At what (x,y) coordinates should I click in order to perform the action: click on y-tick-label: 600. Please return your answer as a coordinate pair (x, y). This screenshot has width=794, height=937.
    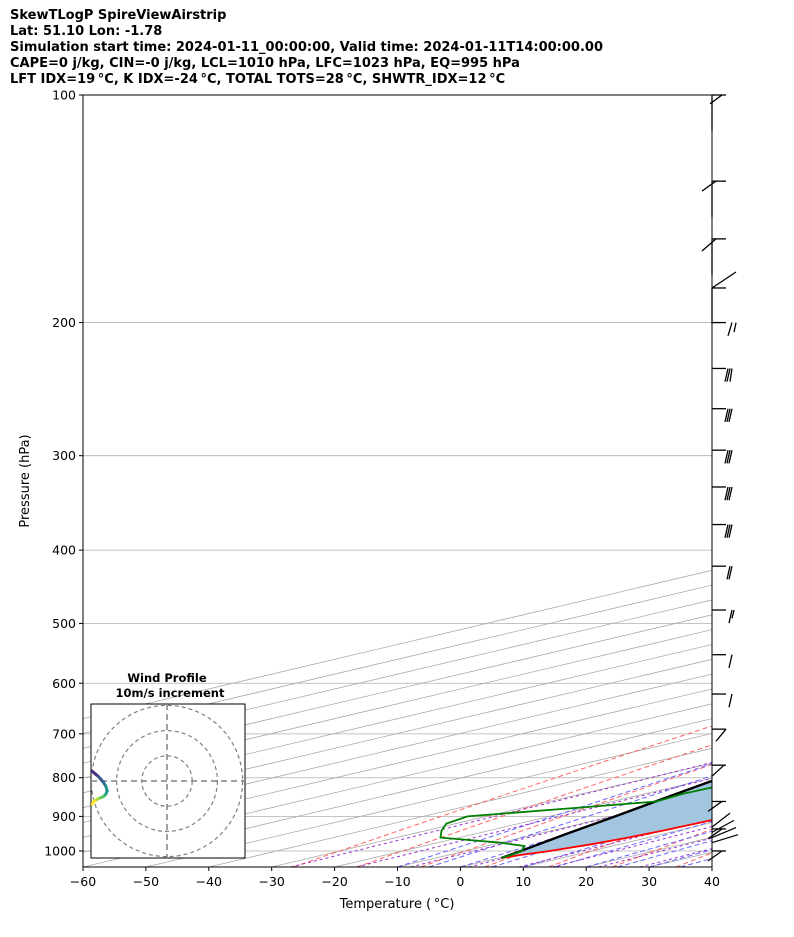
    Looking at the image, I should click on (64, 683).